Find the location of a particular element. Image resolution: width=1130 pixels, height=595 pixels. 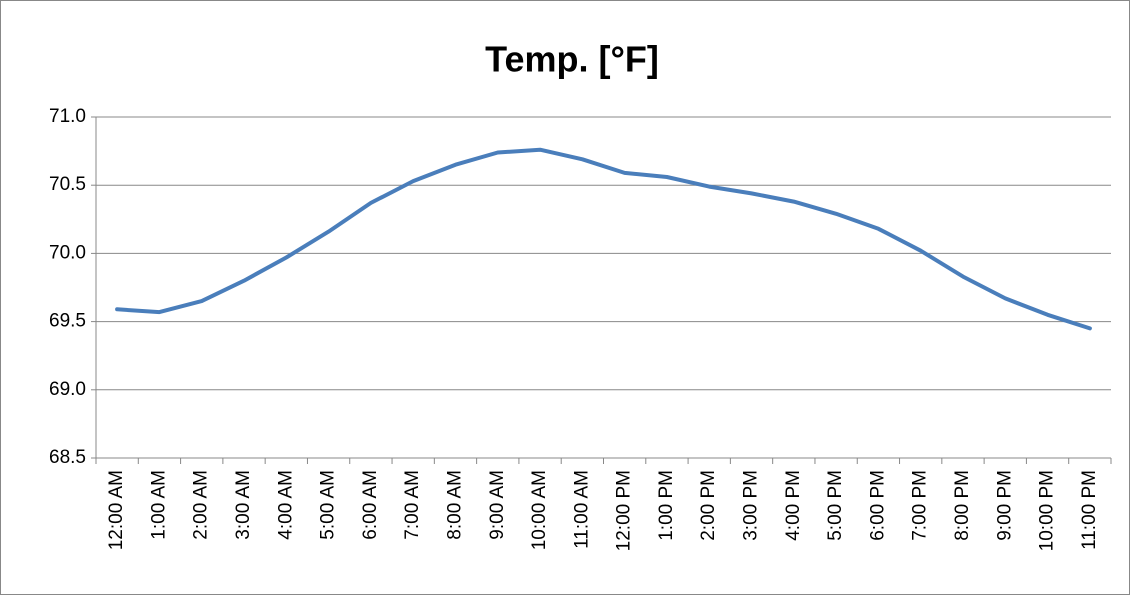

x-tick-label: 9:00 AM is located at coordinates (497, 505).